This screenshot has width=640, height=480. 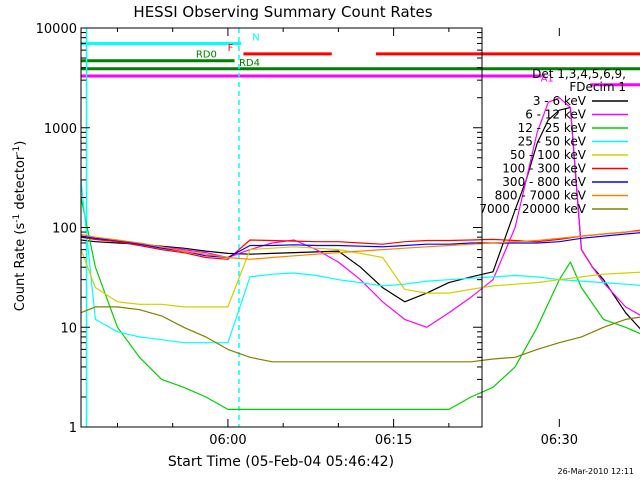 What do you see at coordinates (547, 79) in the screenshot?
I see `flag-label-a1: A1` at bounding box center [547, 79].